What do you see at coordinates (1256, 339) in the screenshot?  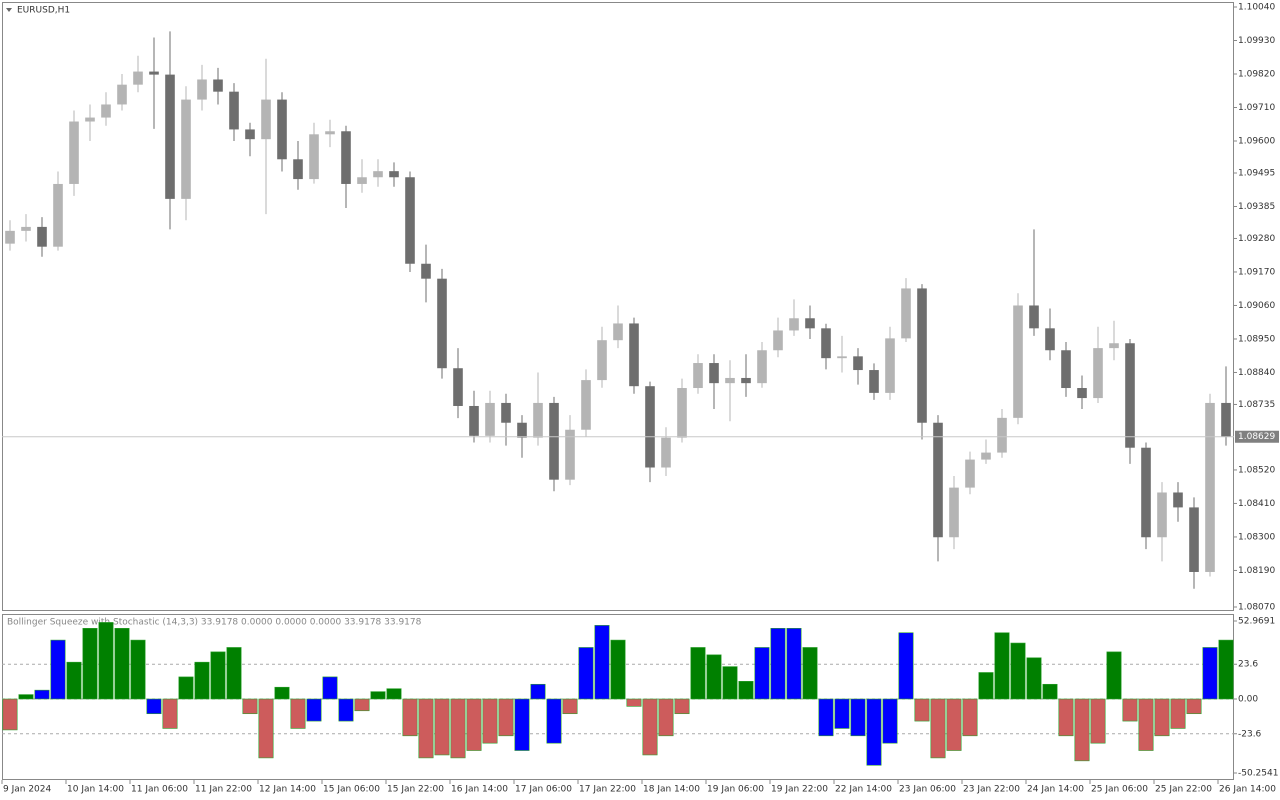 I see `y-tick-label: 1.08950` at bounding box center [1256, 339].